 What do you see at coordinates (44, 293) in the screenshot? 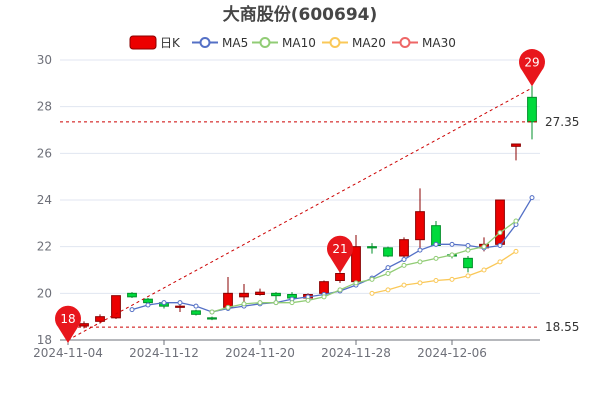
I see `y-tick-label: 20` at bounding box center [44, 293].